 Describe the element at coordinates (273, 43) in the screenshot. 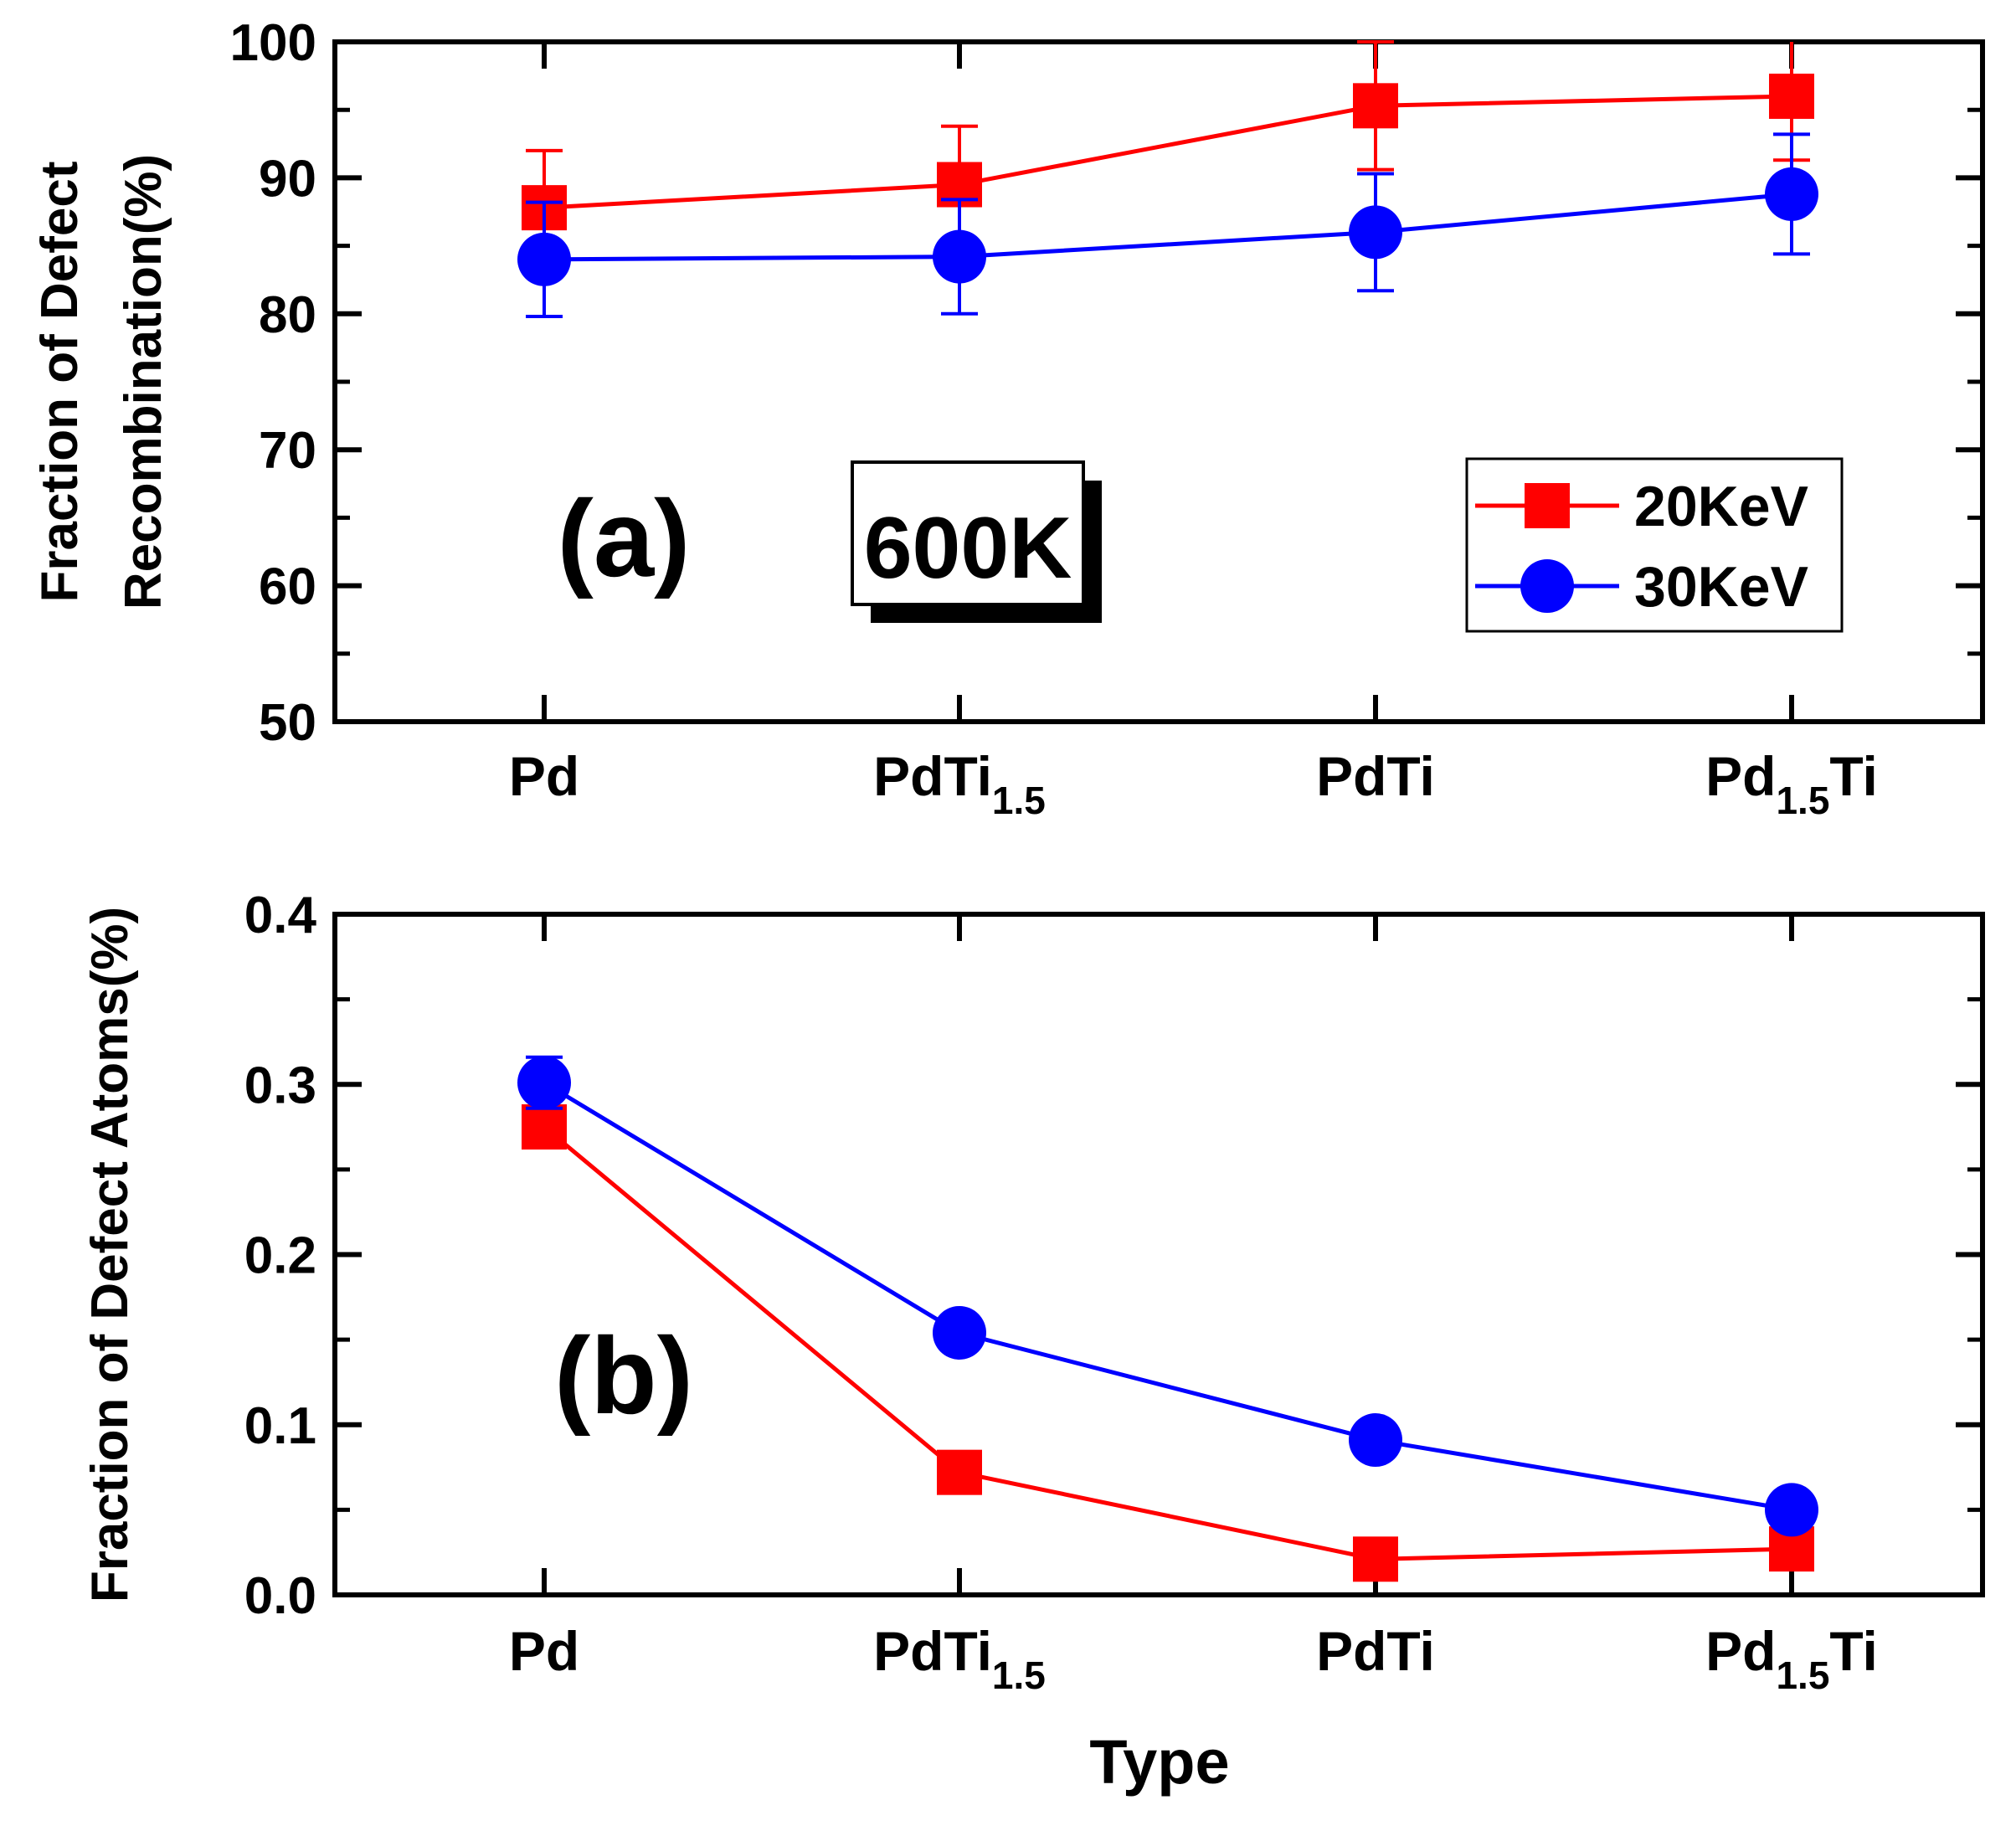

I see `y-tick-label: 100` at that location.